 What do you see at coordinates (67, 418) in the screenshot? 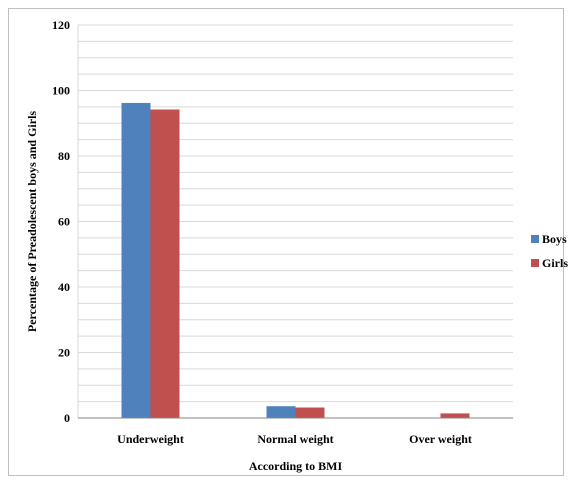
I see `y-tick-label: 0` at bounding box center [67, 418].